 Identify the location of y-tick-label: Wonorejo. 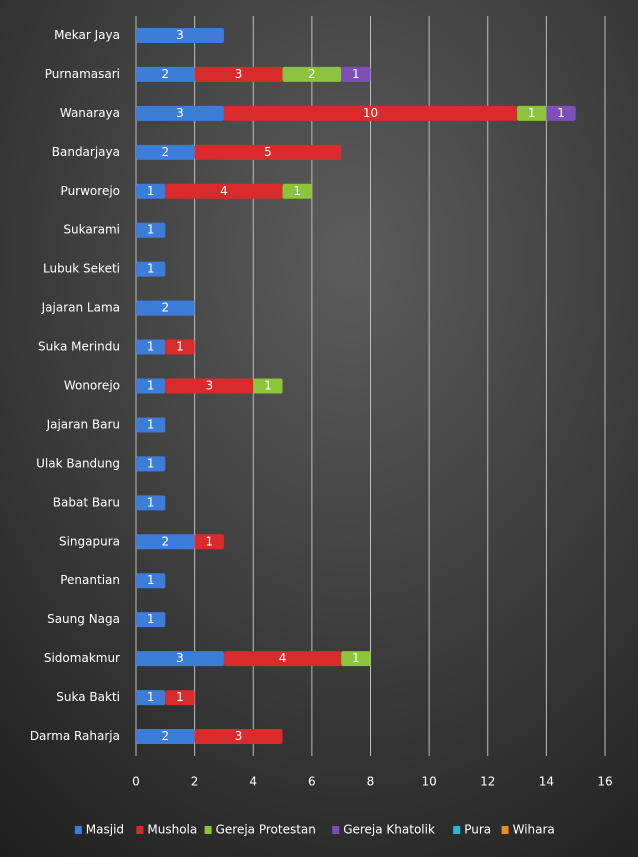
(92, 386).